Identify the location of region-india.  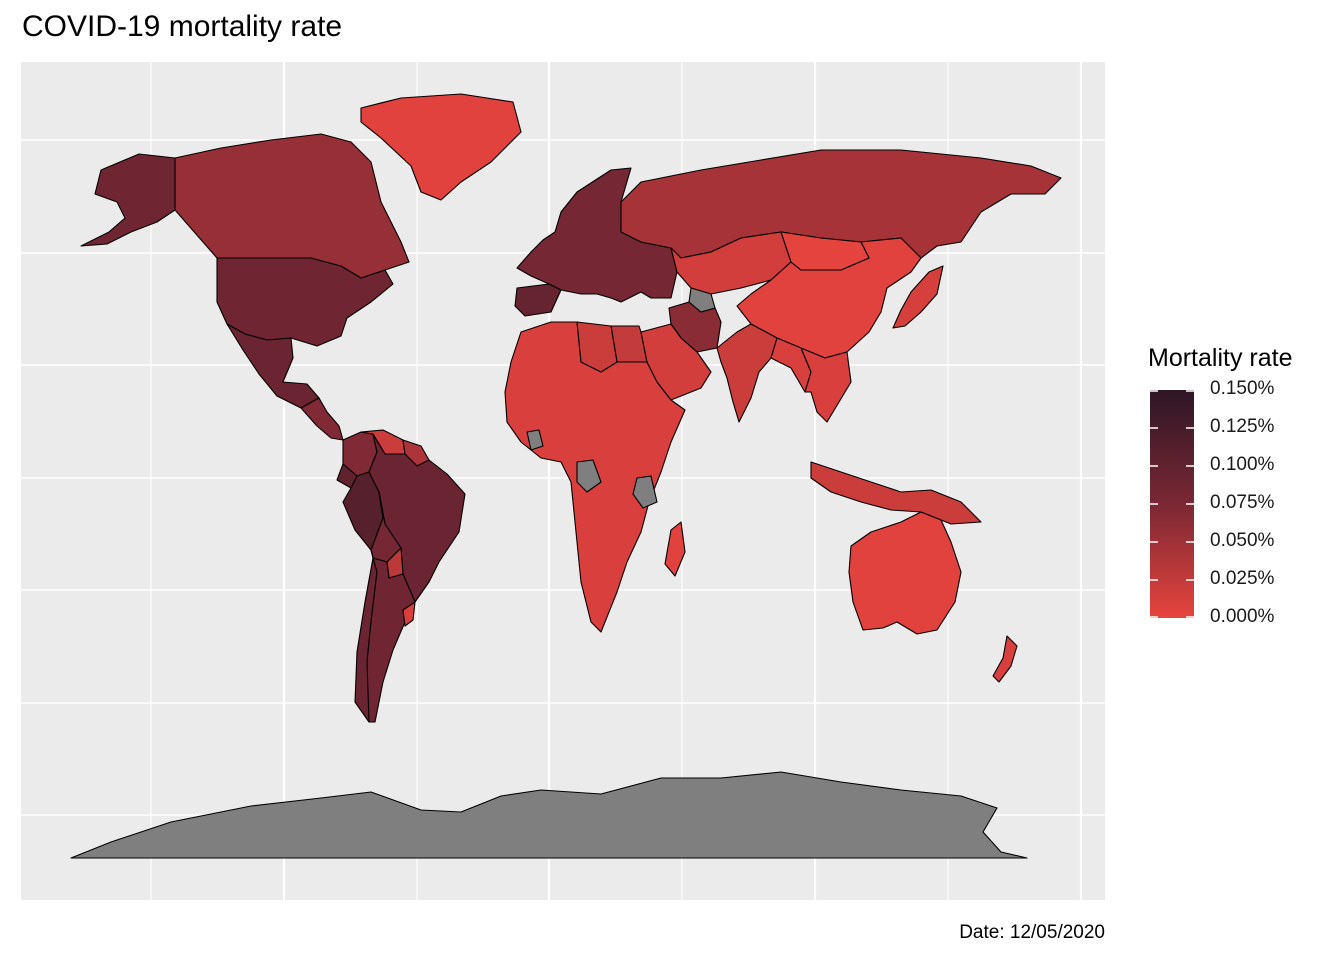
(747, 373).